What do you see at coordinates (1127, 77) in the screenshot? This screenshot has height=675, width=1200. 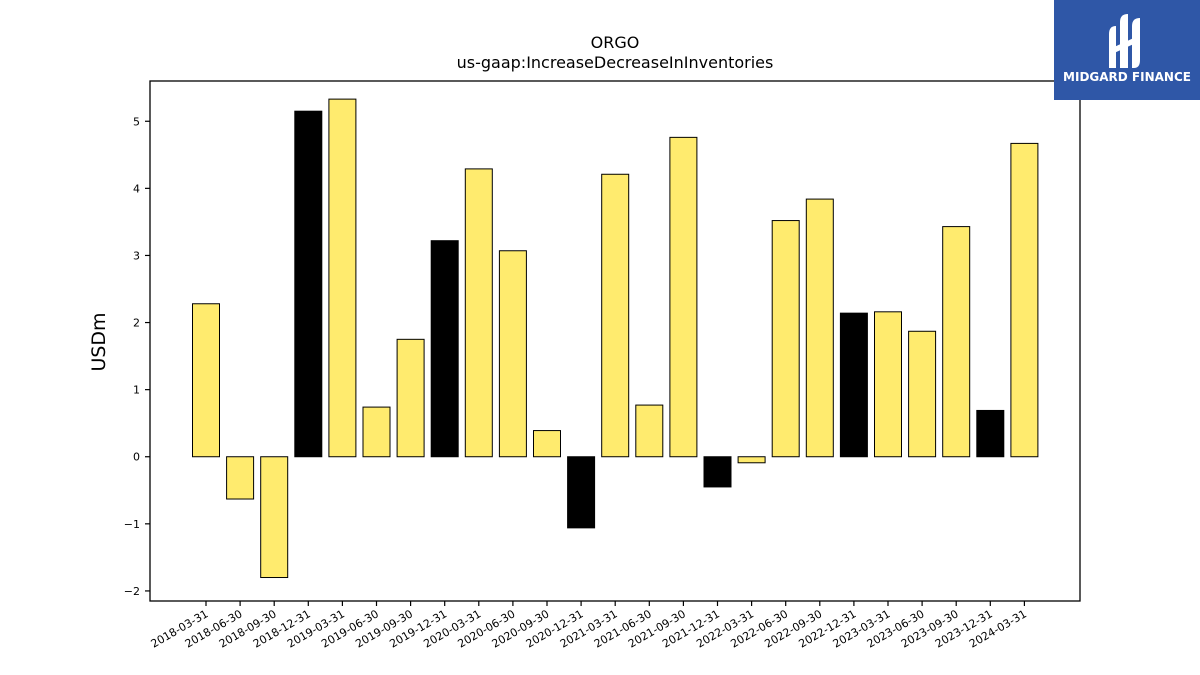 I see `logo-text: MIDGARD FINANCE` at bounding box center [1127, 77].